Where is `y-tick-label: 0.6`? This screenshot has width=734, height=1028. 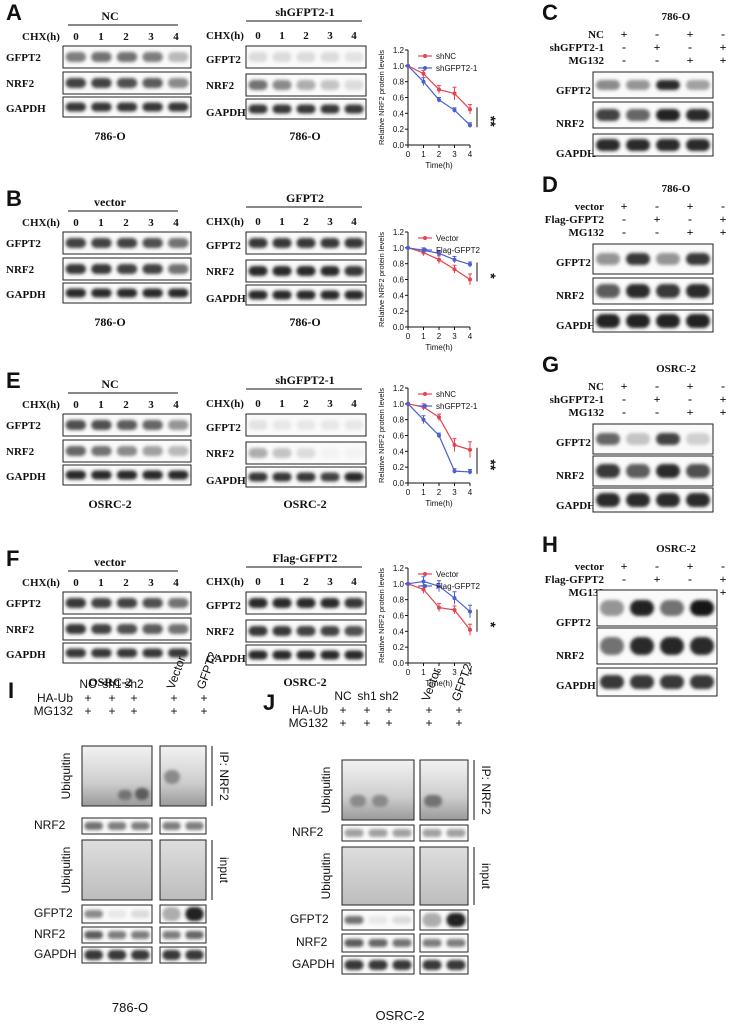
y-tick-label: 0.6 is located at coordinates (399, 98).